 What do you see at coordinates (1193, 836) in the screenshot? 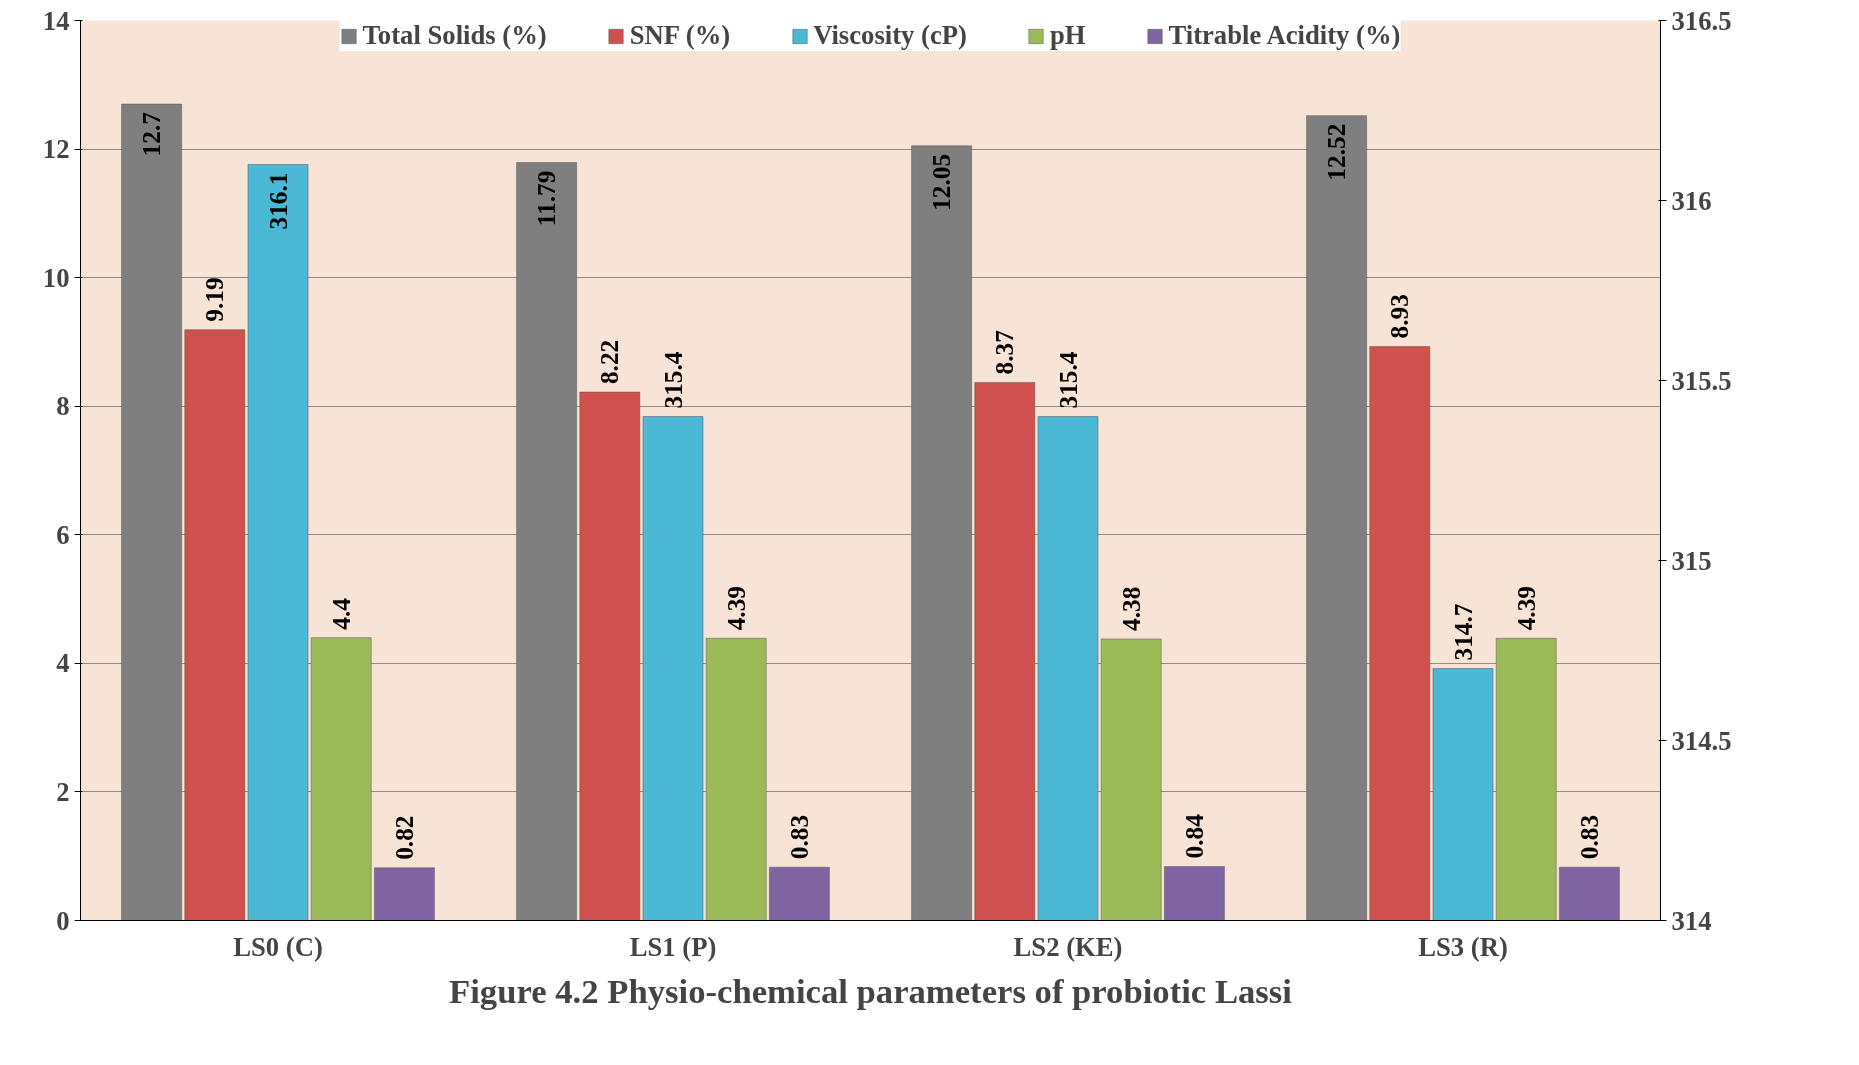
I see `data-label: 0.84` at bounding box center [1193, 836].